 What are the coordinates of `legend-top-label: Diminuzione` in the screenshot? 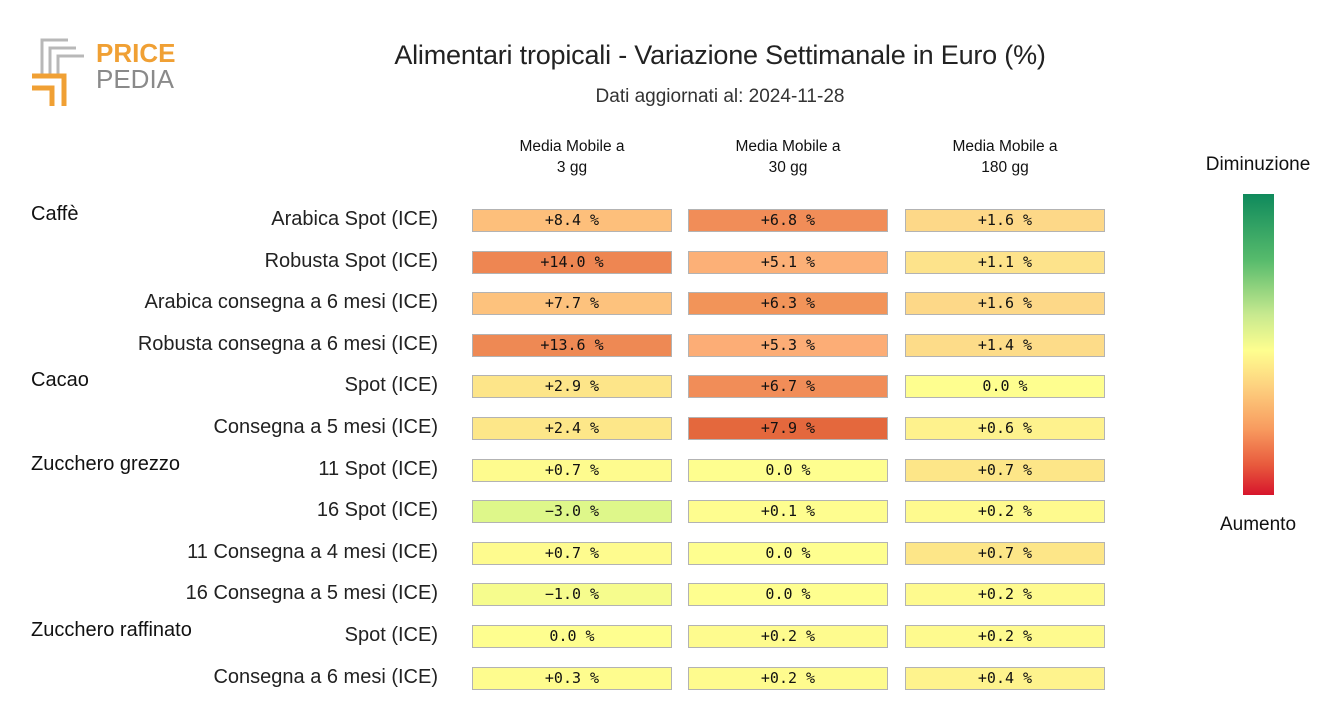 It's located at (1258, 164).